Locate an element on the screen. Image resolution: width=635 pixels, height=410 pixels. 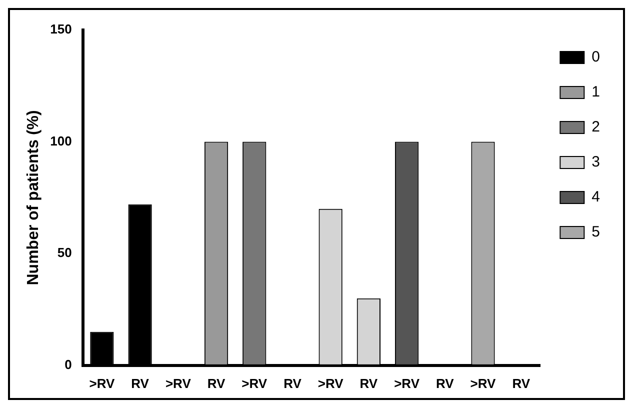
y-tick-label: 150 is located at coordinates (61, 29).